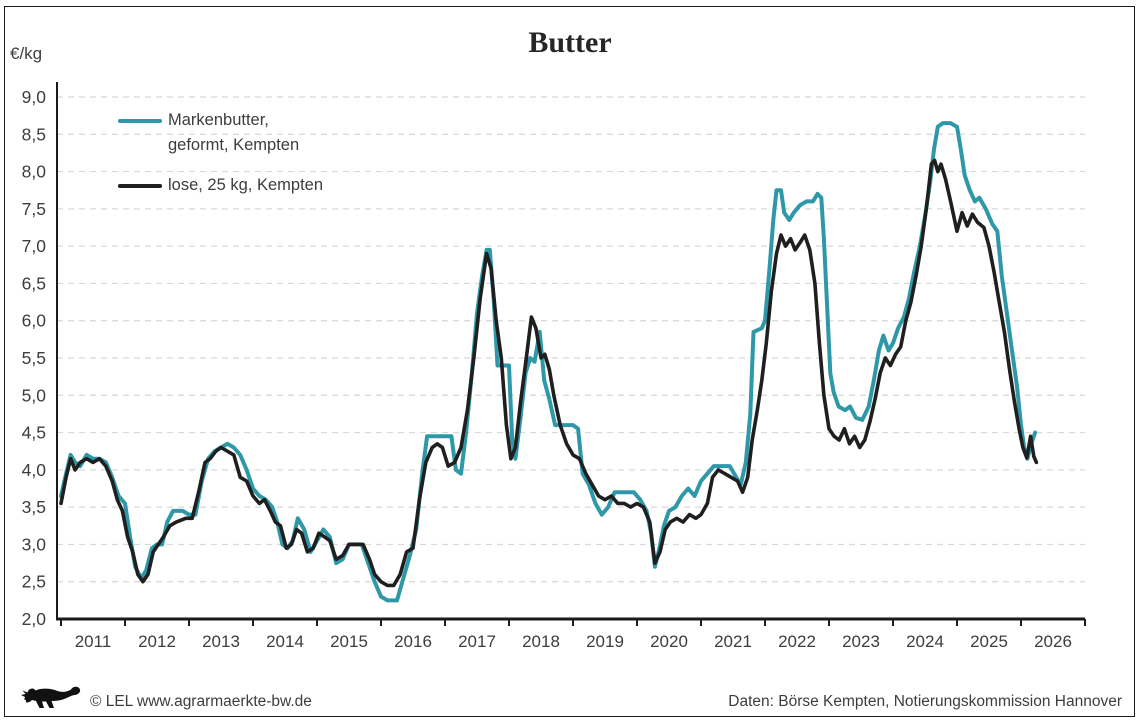 This screenshot has height=723, width=1140. What do you see at coordinates (26, 53) in the screenshot?
I see `y-axis-unit-label: €/kg` at bounding box center [26, 53].